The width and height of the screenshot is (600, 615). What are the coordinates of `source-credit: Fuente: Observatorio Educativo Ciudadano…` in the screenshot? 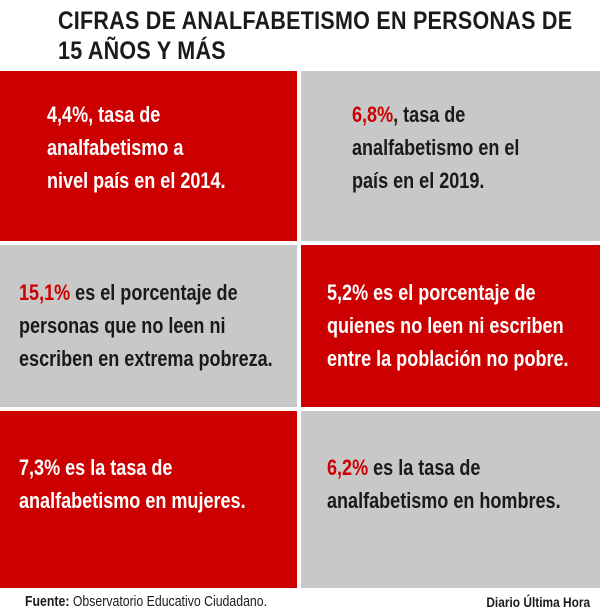 It's located at (146, 601).